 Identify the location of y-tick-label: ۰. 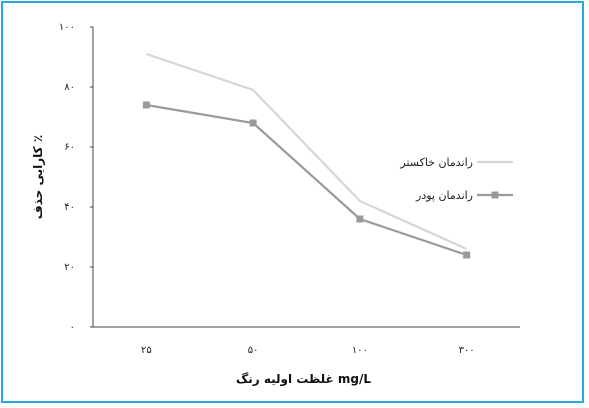
(72, 327).